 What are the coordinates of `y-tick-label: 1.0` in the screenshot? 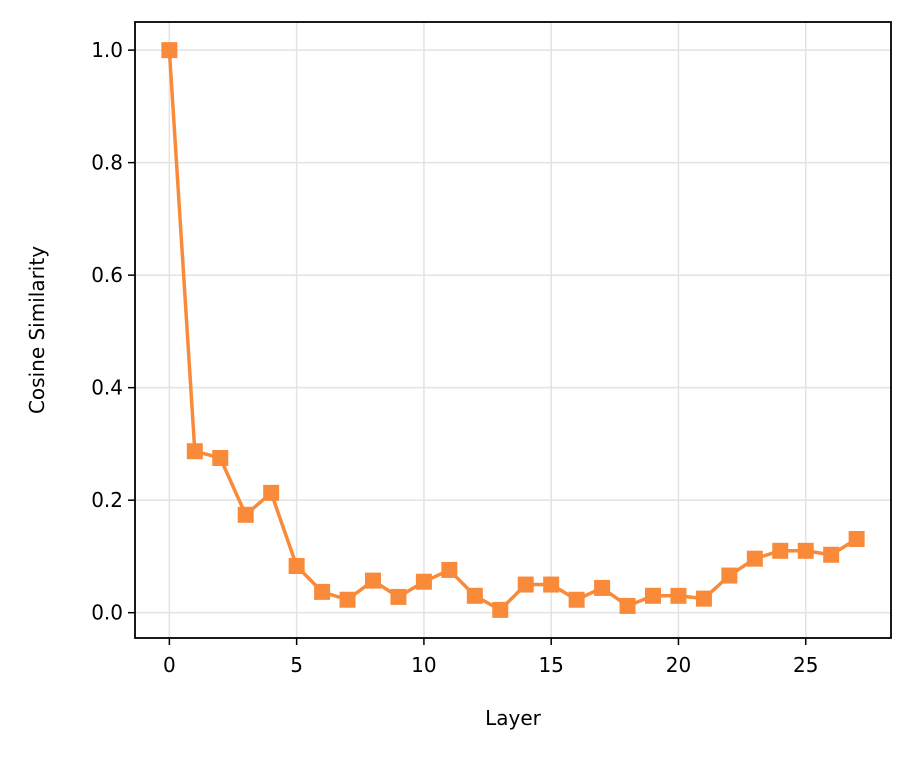 It's located at (107, 50).